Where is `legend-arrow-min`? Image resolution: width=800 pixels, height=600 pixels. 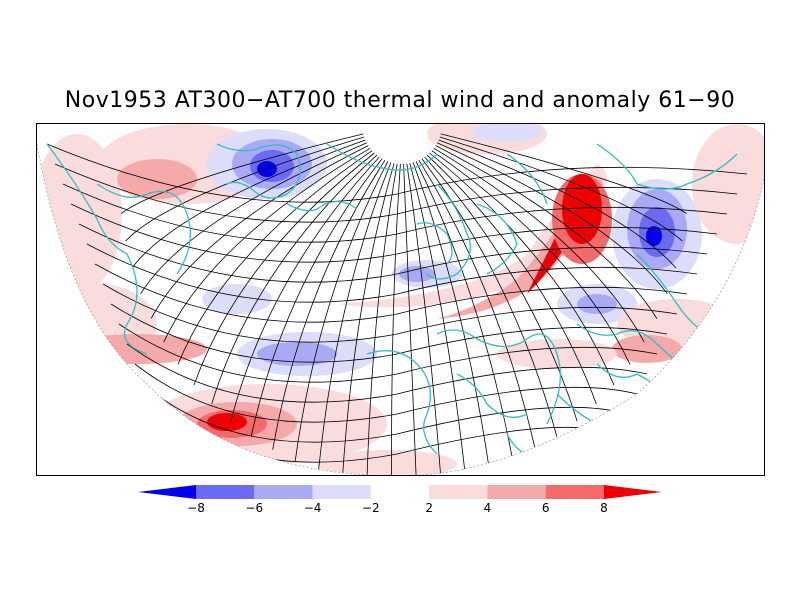
legend-arrow-min is located at coordinates (167, 492).